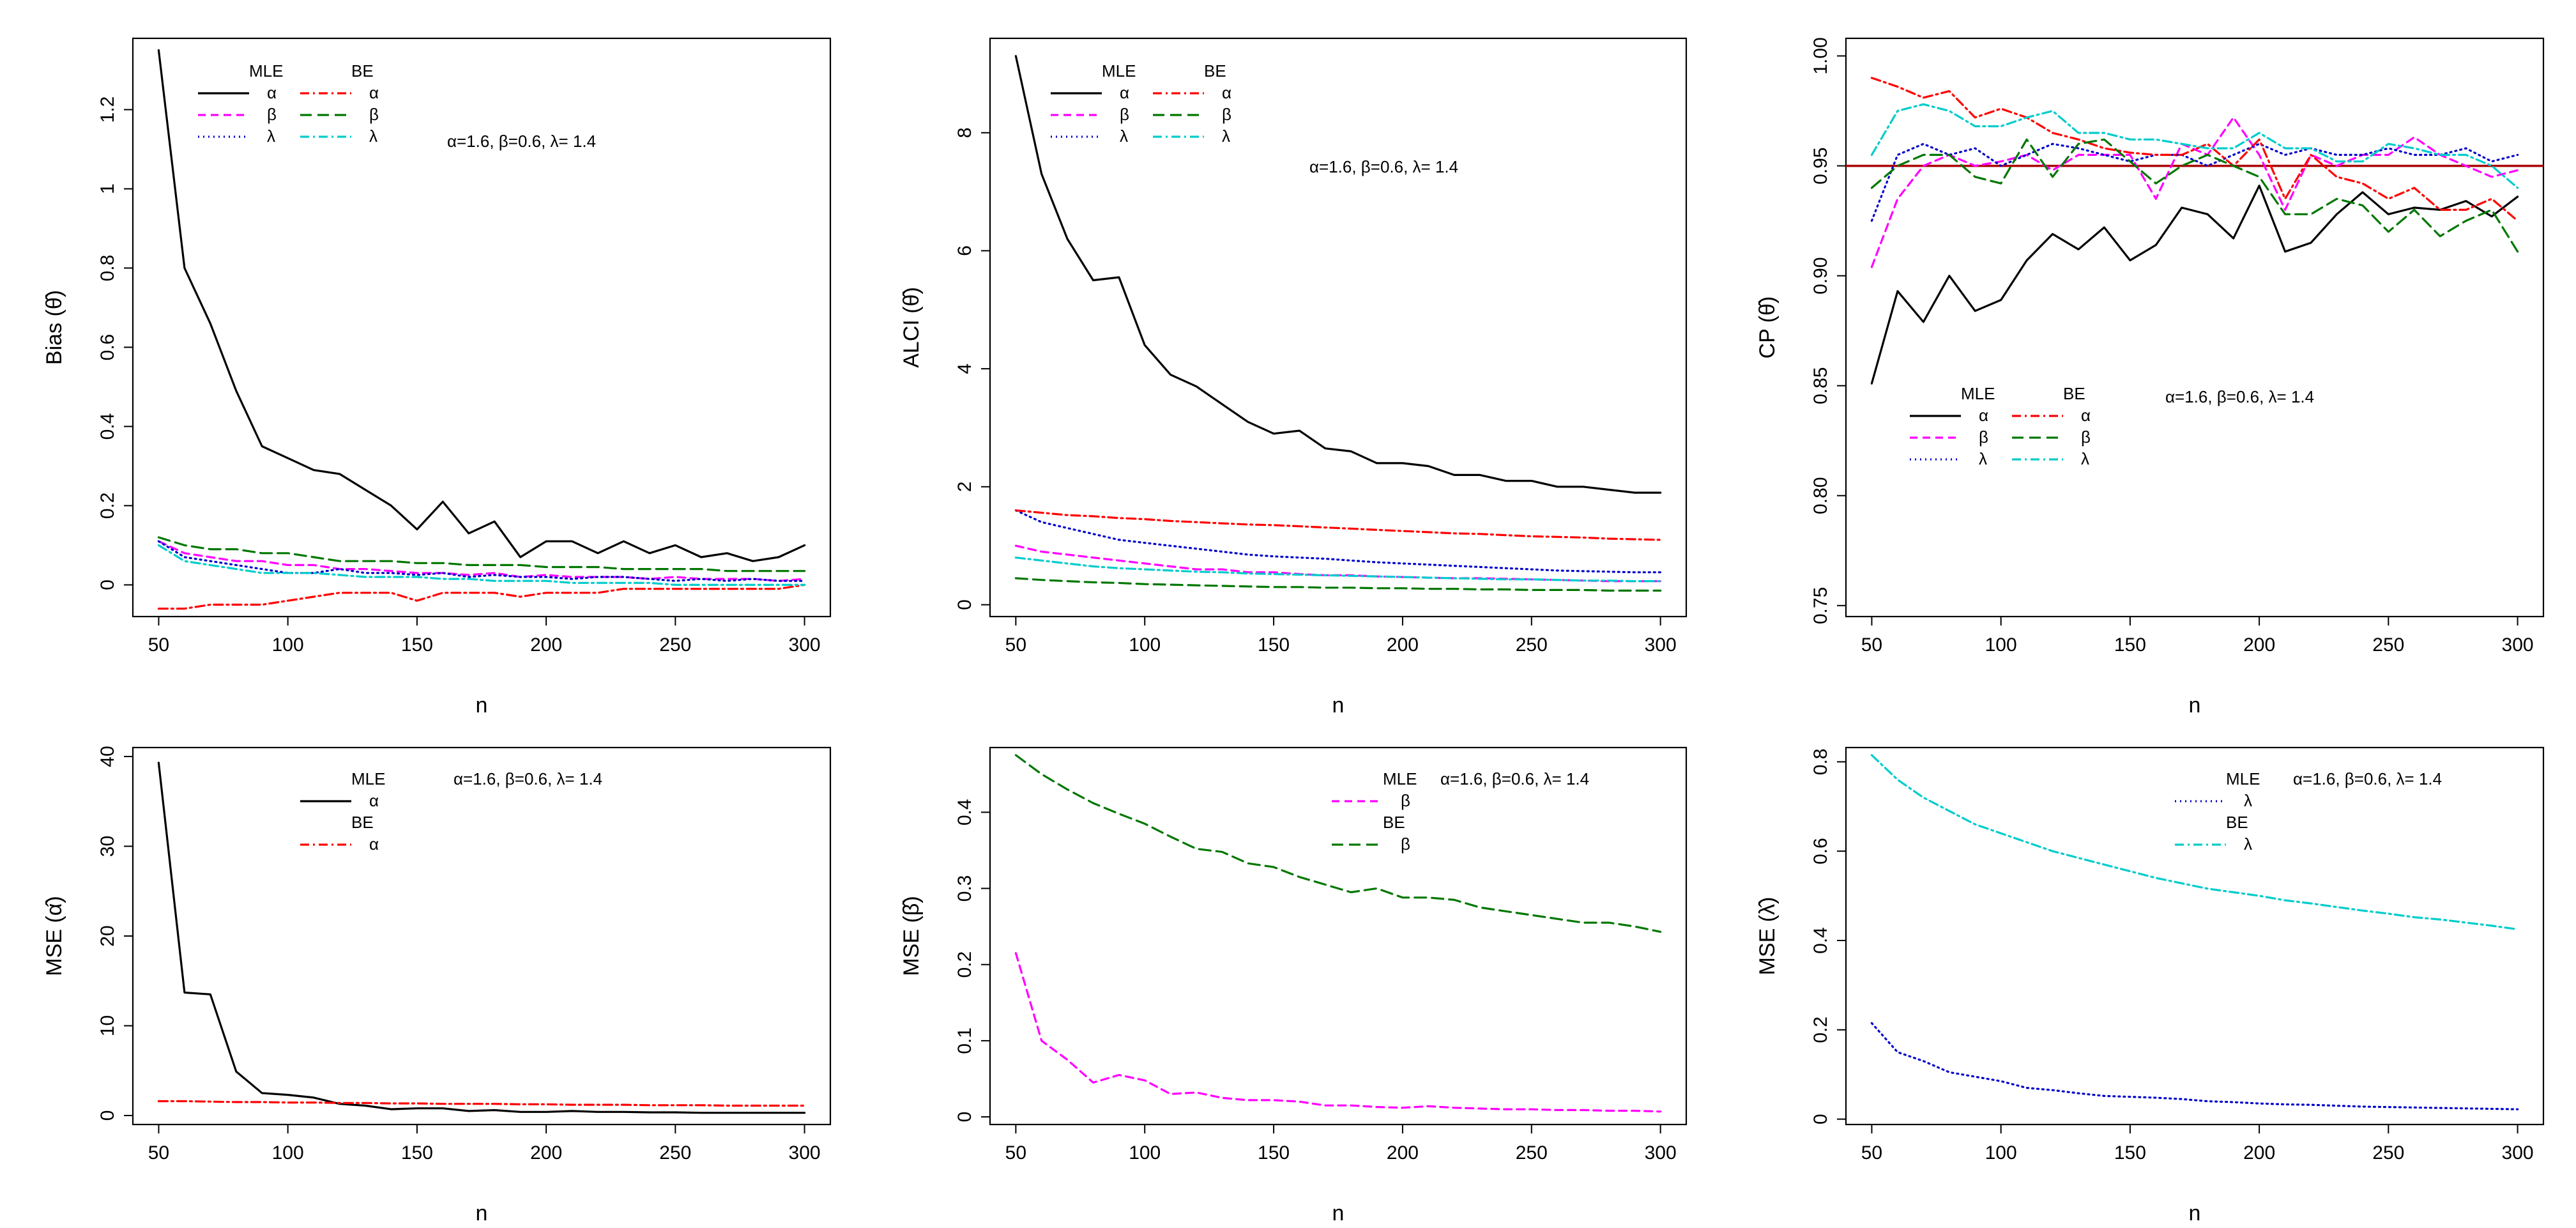 The width and height of the screenshot is (2576, 1228). Describe the element at coordinates (964, 1041) in the screenshot. I see `y-tick-label: 0.1` at that location.